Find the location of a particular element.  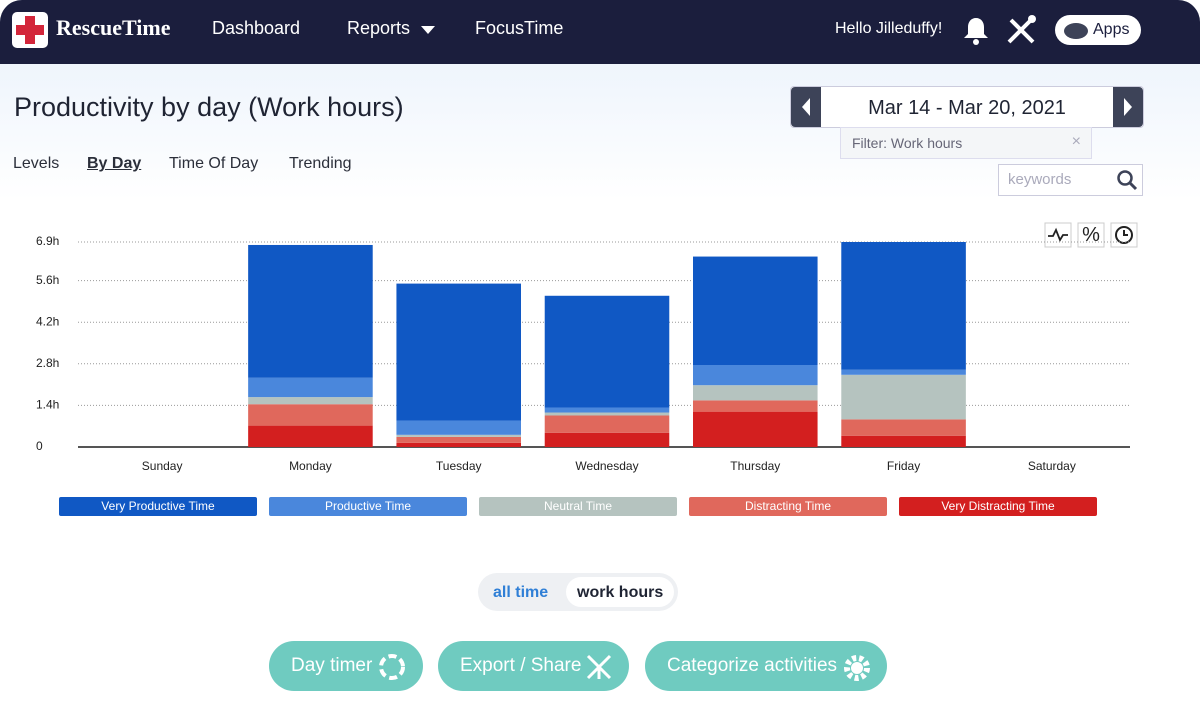

x-tick-label: Tuesday is located at coordinates (459, 466).